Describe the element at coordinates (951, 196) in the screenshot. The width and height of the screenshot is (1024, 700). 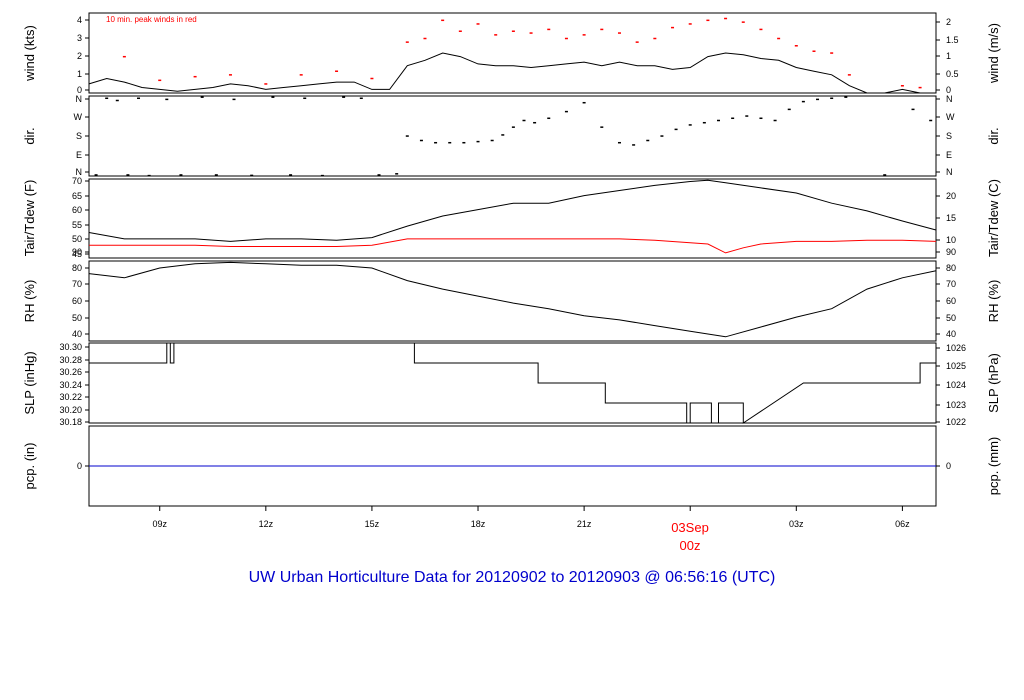
I see `y2-tick-label: 20` at that location.